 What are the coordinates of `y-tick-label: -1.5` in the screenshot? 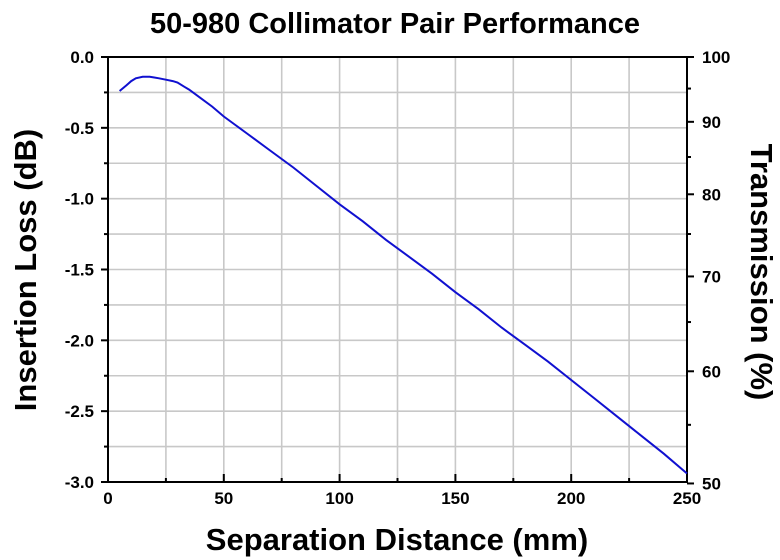 It's located at (79, 270).